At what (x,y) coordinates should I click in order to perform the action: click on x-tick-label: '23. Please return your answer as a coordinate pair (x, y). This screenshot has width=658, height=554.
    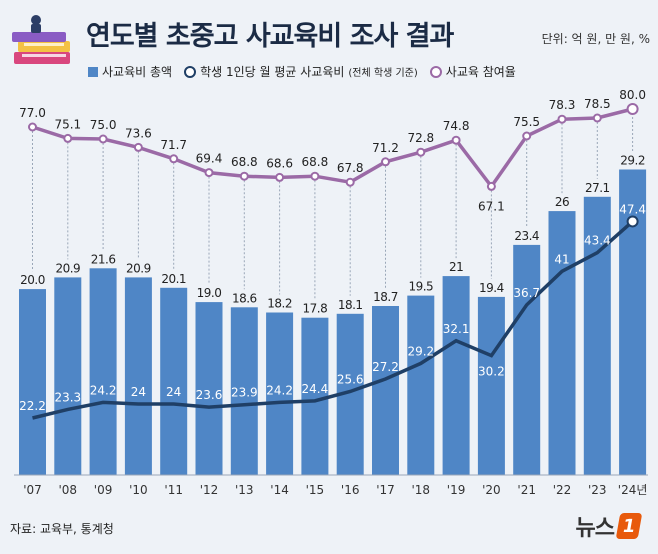
    Looking at the image, I should click on (597, 490).